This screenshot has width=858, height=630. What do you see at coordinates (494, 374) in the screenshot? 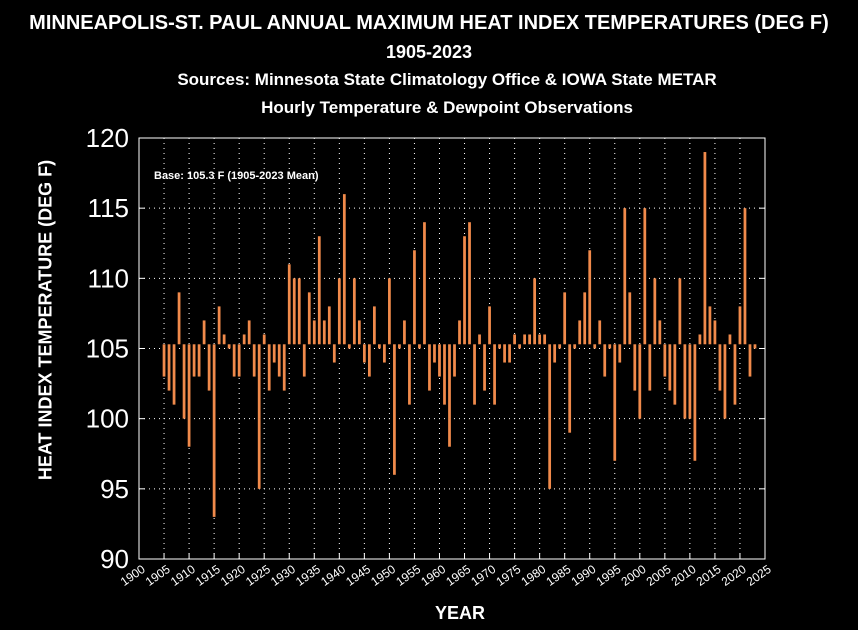
I see `bar-1971` at bounding box center [494, 374].